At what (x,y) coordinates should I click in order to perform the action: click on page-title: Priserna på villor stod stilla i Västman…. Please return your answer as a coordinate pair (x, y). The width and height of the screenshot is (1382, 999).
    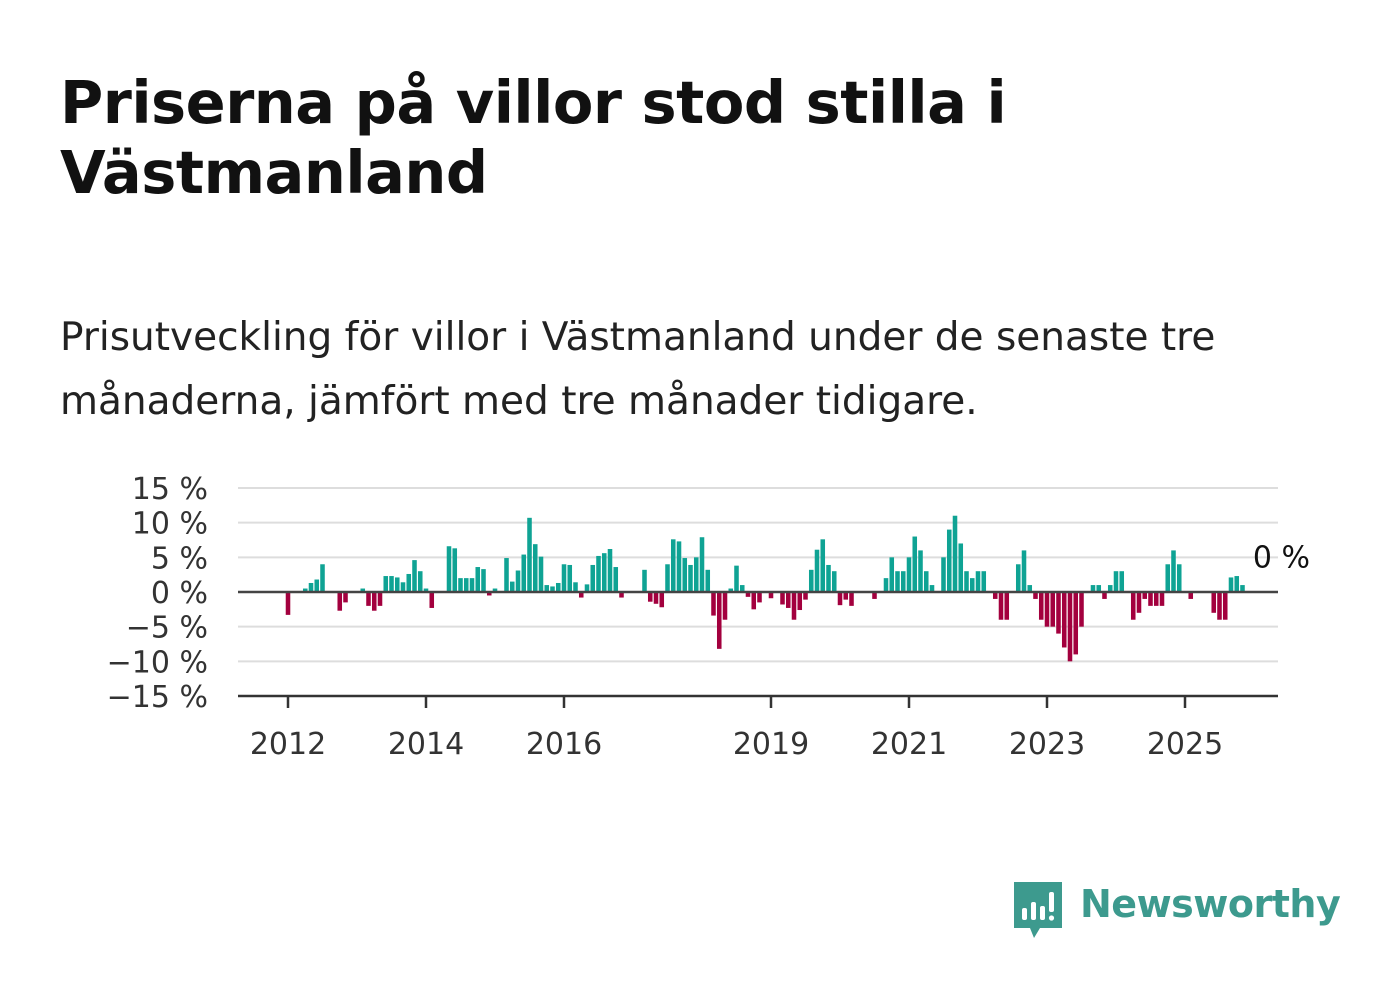
    Looking at the image, I should click on (533, 137).